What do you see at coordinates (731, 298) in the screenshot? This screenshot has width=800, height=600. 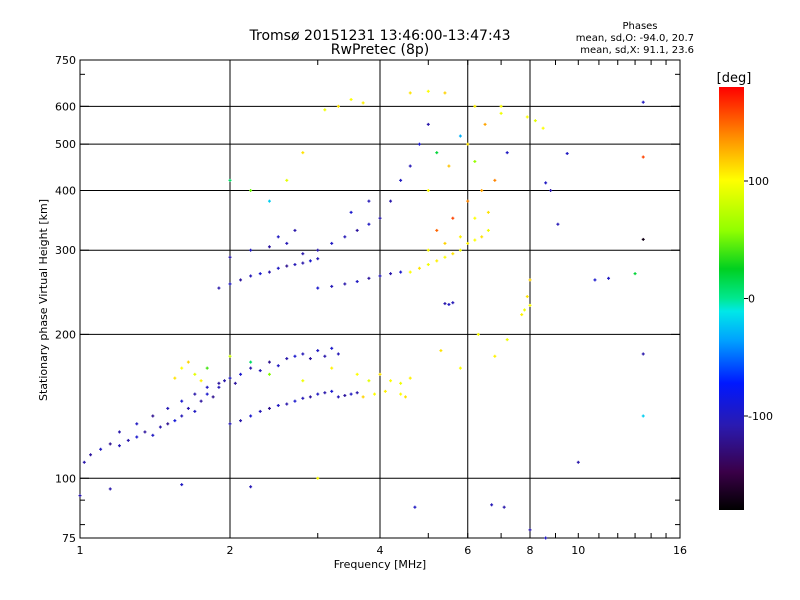 I see `colorbar-gradient` at bounding box center [731, 298].